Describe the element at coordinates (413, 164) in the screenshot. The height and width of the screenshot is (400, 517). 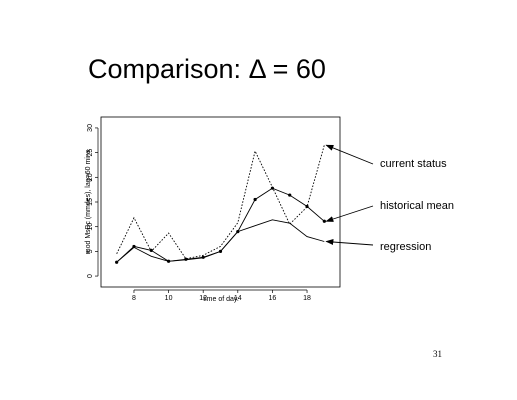
I see `annotation-label-current: current status` at that location.